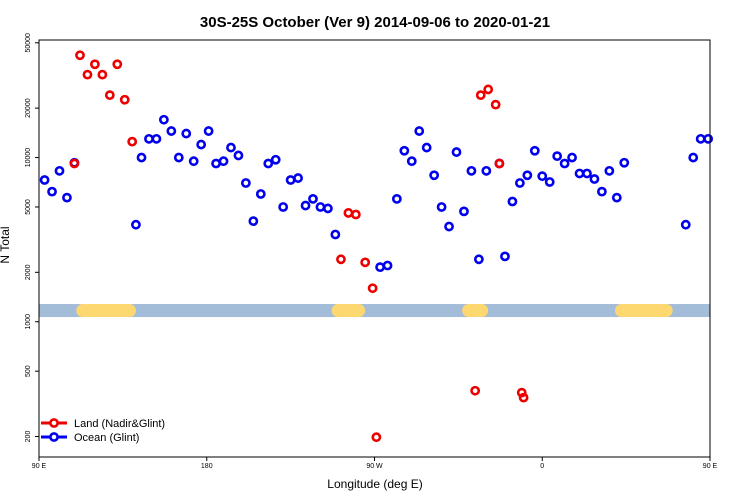 Image resolution: width=750 pixels, height=500 pixels. I want to click on y-tick-label: 5000, so click(28, 207).